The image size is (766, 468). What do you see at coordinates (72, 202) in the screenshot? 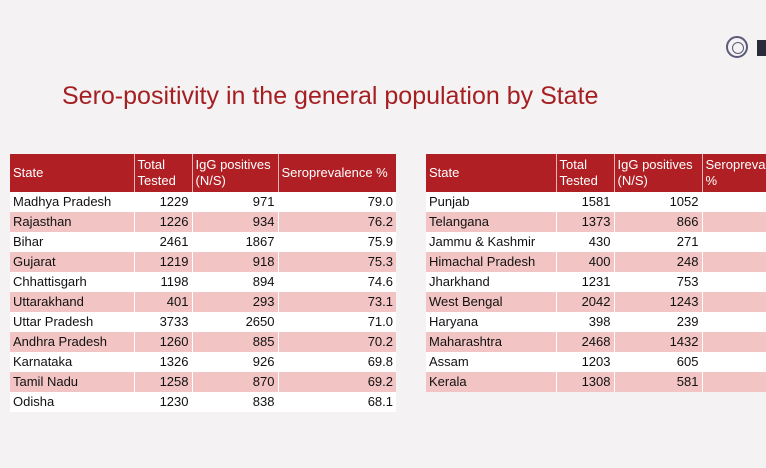
I see `cell-state: Madhya Pradesh` at bounding box center [72, 202].